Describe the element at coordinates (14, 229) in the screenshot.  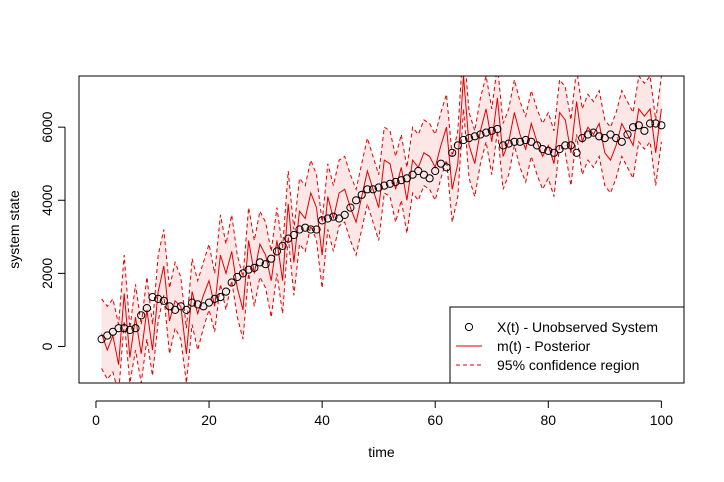
I see `y-axis-label: system state` at that location.